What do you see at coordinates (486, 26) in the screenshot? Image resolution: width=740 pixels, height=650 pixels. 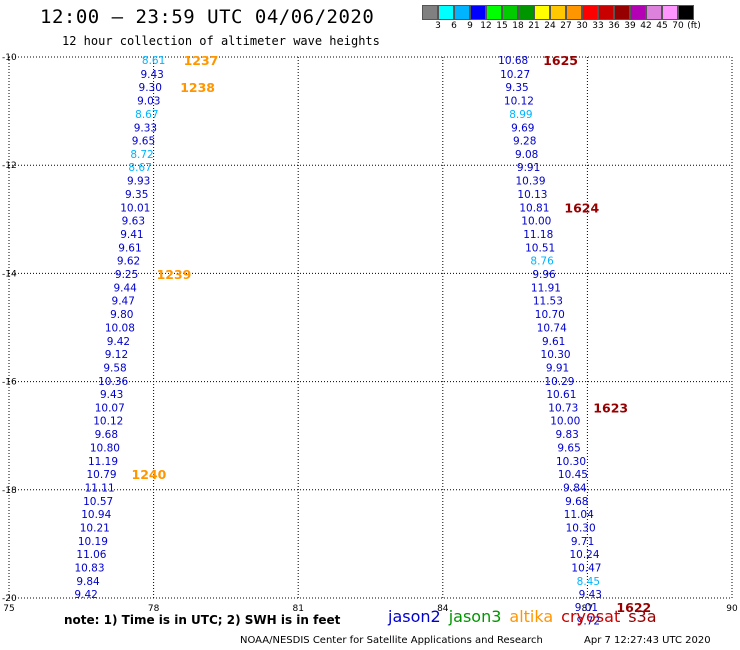 I see `color-scale-label: 12` at bounding box center [486, 26].